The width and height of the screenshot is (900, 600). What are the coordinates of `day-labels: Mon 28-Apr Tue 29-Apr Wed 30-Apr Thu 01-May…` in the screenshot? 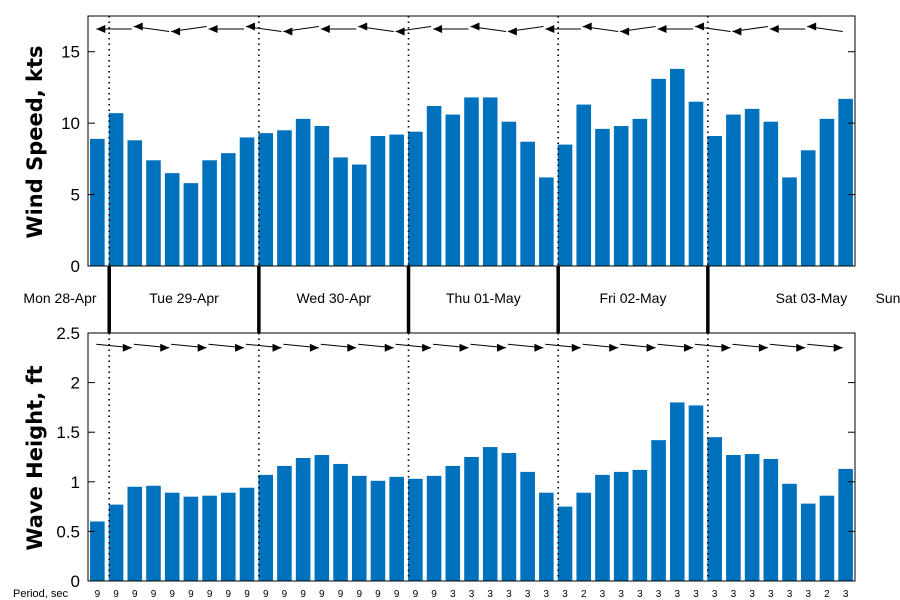 It's located at (461, 298).